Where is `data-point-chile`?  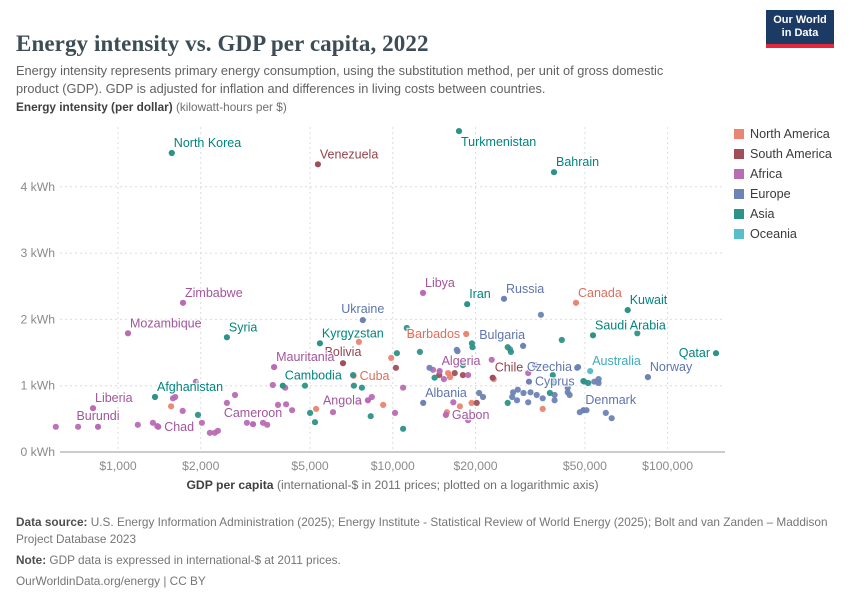
data-point-chile is located at coordinates (492, 377).